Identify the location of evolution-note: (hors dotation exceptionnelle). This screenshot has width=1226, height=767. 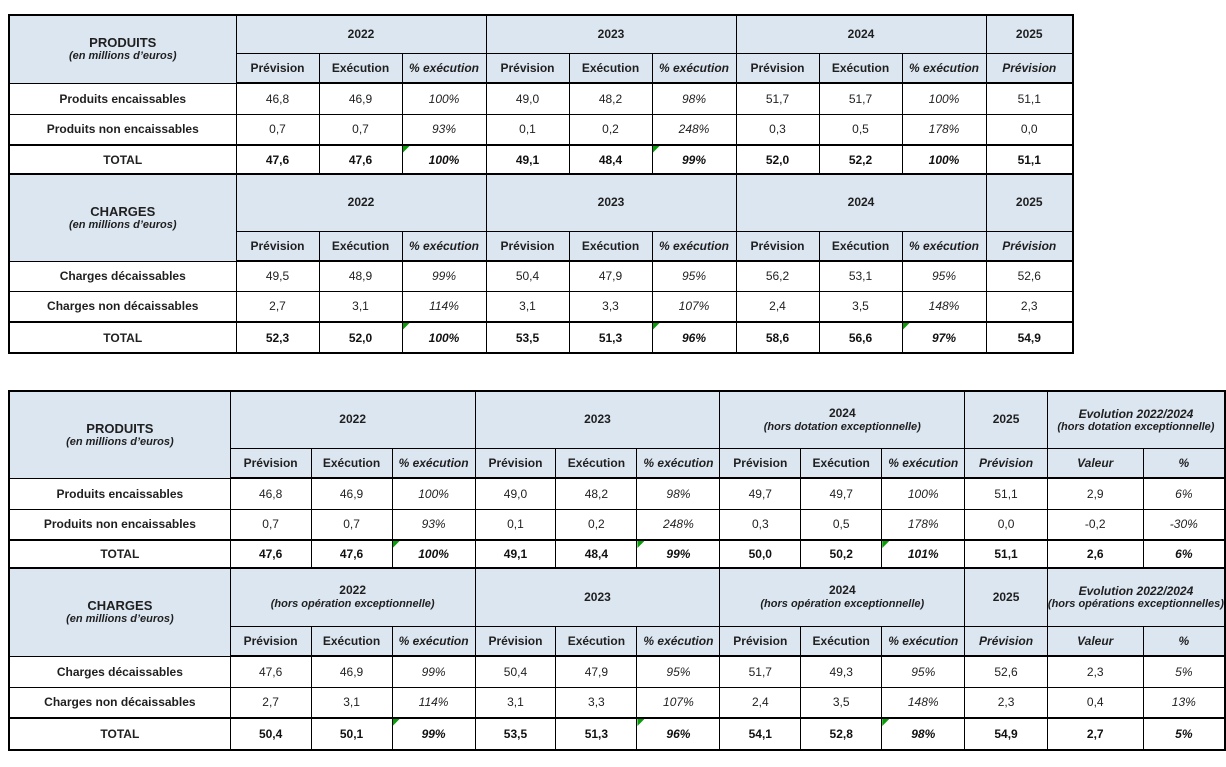
(1136, 426).